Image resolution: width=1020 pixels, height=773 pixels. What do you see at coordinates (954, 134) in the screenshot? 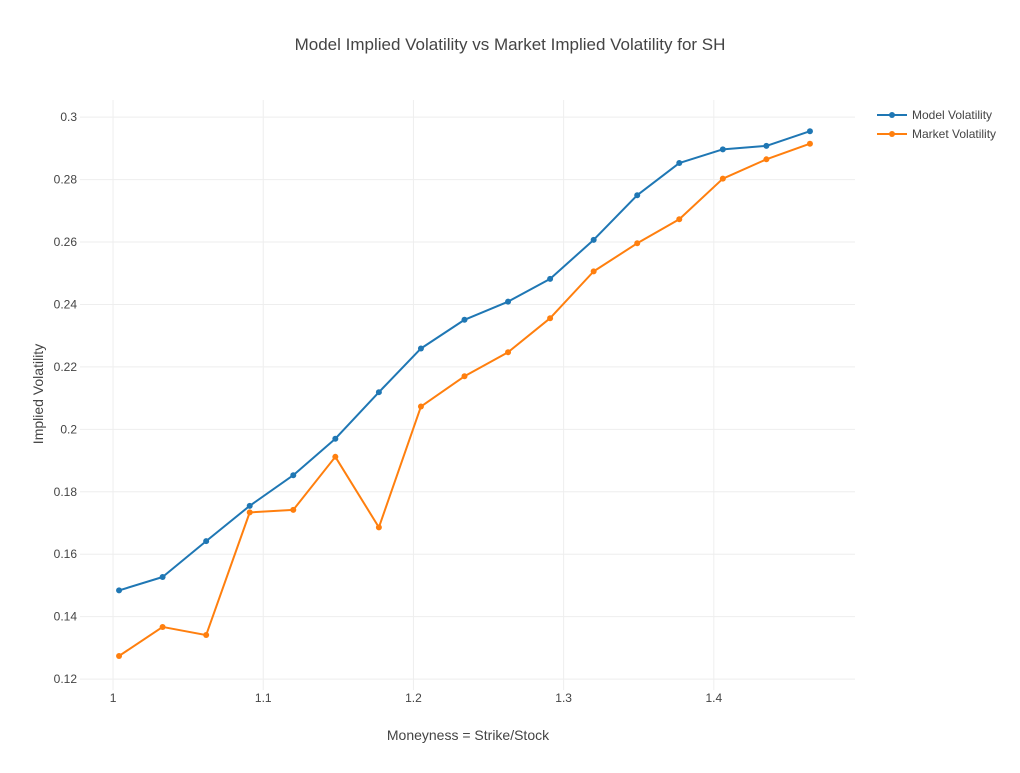
I see `legend-label: Market Volatility` at bounding box center [954, 134].